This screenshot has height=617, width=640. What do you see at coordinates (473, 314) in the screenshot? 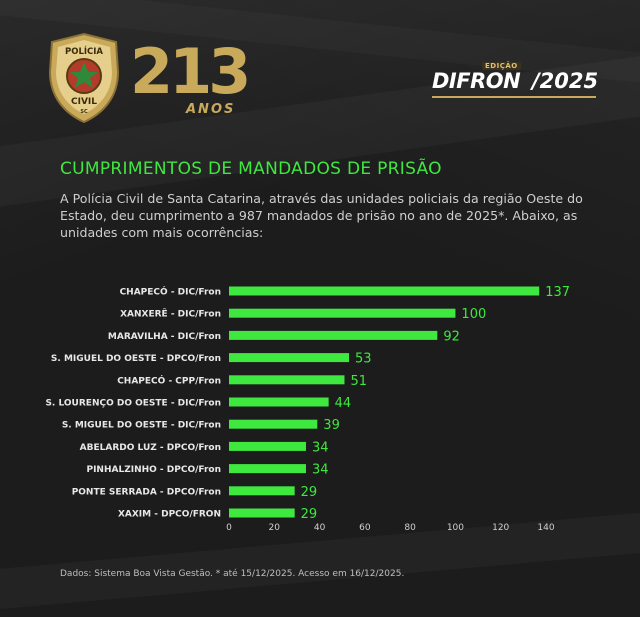
I see `data-label: 100` at bounding box center [473, 314].